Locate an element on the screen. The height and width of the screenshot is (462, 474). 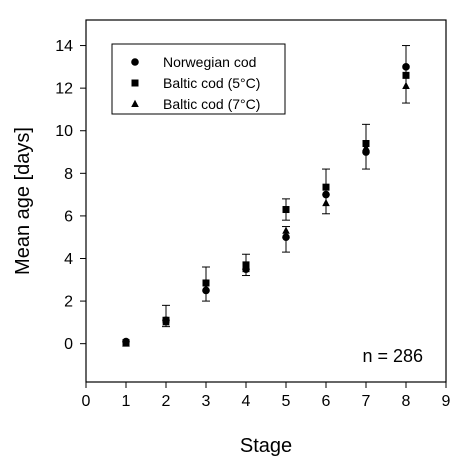
y-tick-label: 14 is located at coordinates (64, 46).